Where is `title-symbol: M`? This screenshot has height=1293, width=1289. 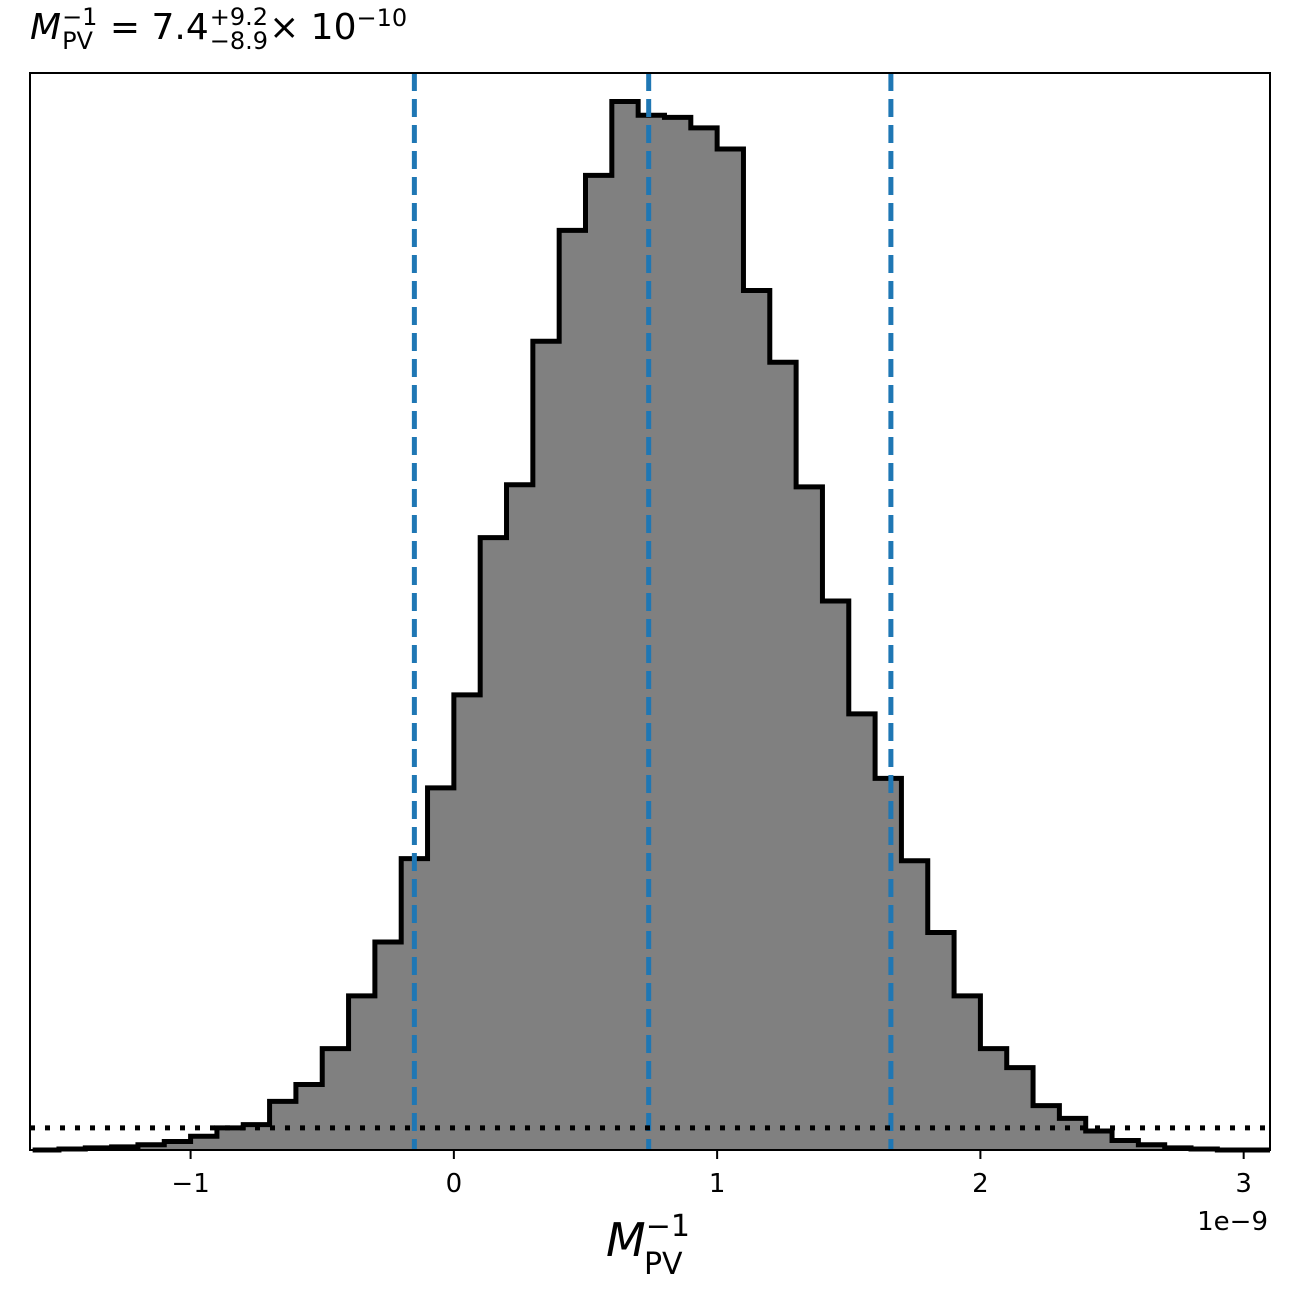 title-symbol: M is located at coordinates (46, 27).